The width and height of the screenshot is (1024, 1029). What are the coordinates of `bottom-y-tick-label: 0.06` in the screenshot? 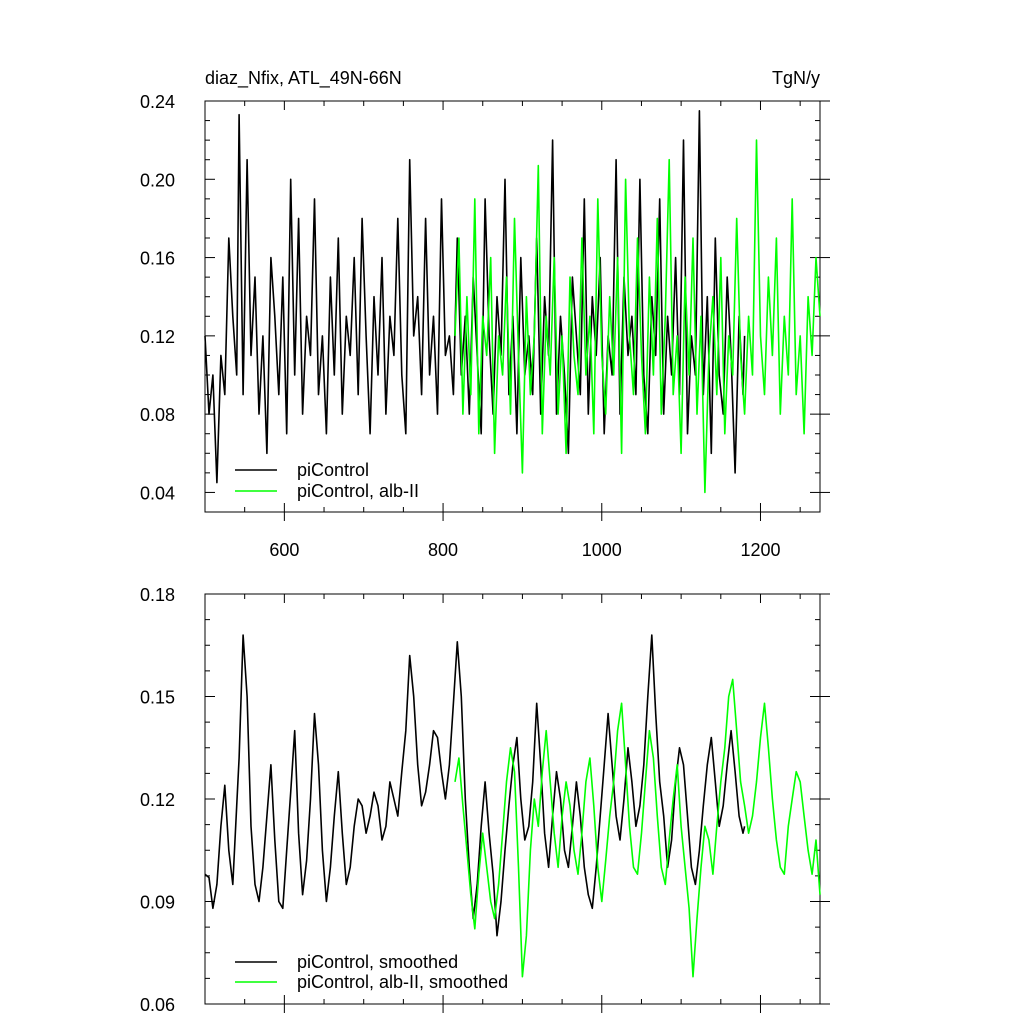 It's located at (157, 1005).